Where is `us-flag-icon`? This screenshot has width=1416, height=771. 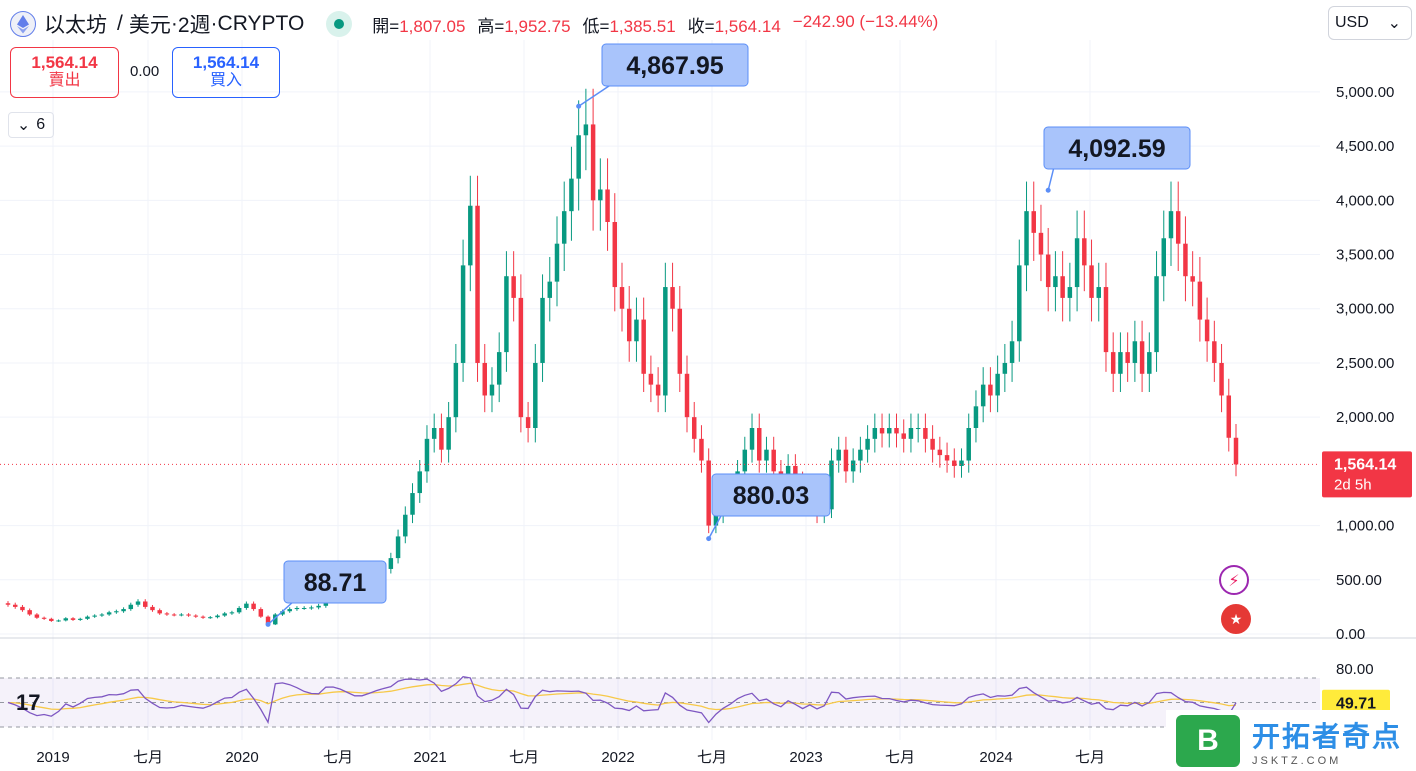
us-flag-icon is located at coordinates (1236, 619).